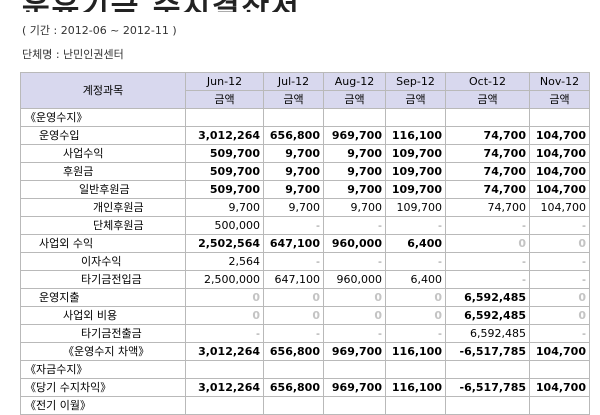 The height and width of the screenshot is (415, 600). I want to click on table-row: 타기금전출금 - - - -6,592,485-, so click(305, 333).